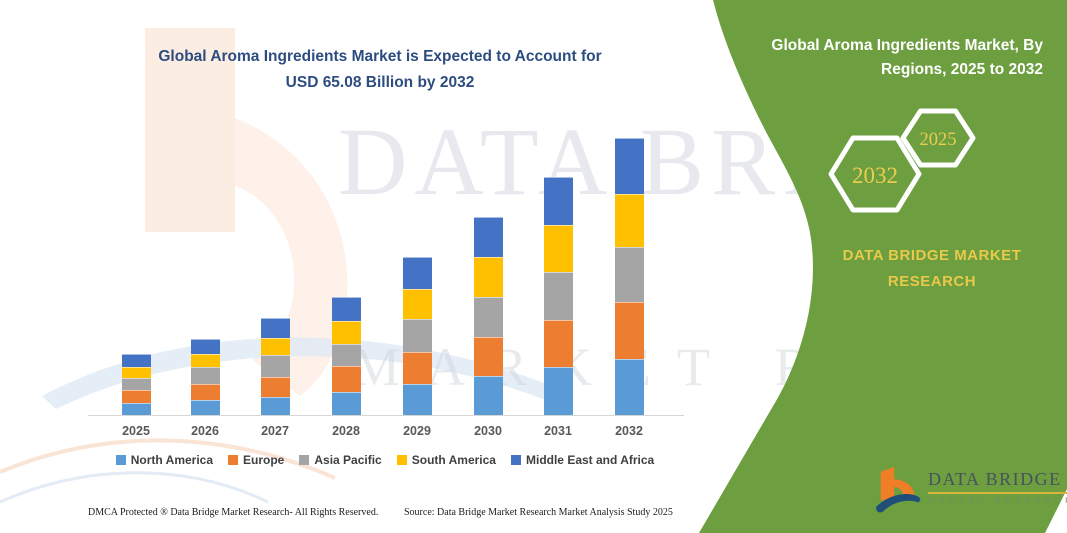 The height and width of the screenshot is (533, 1067). Describe the element at coordinates (932, 255) in the screenshot. I see `side-panel-brand-line1: DATA BRIDGE MARKET` at that location.